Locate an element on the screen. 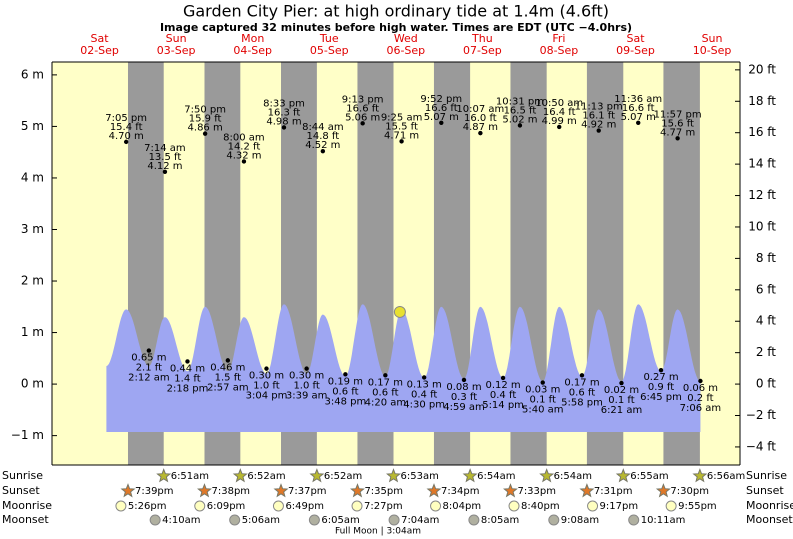  day-date: 03-Sep is located at coordinates (176, 50).